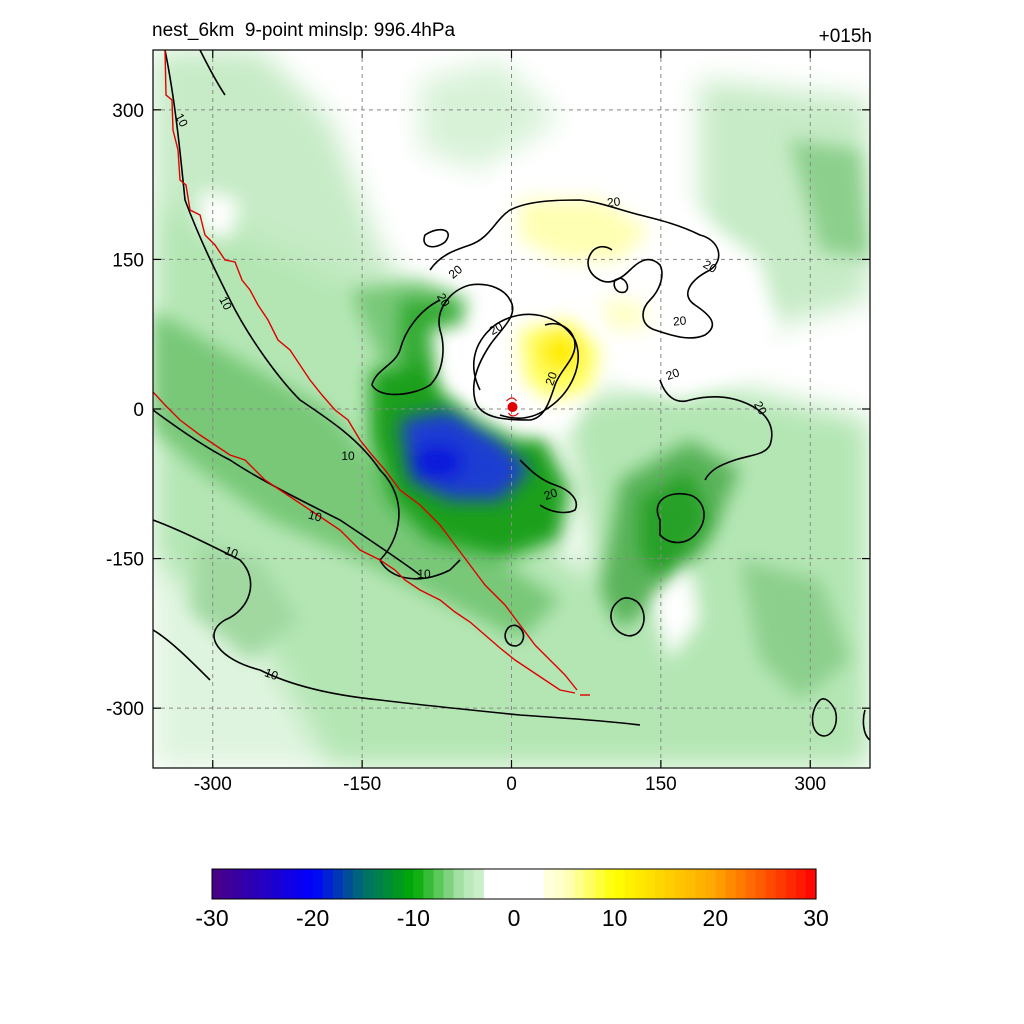 This screenshot has height=1024, width=1024. What do you see at coordinates (824, 717) in the screenshot?
I see `contour-20-small-c` at bounding box center [824, 717].